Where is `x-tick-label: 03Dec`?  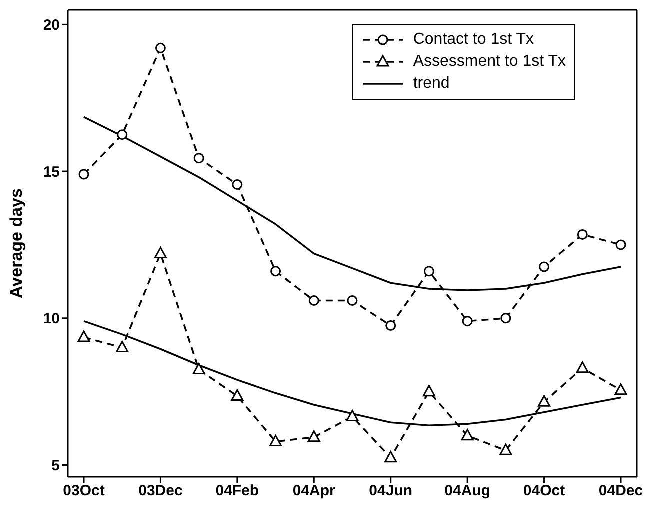 x-tick-label: 03Dec is located at coordinates (160, 491).